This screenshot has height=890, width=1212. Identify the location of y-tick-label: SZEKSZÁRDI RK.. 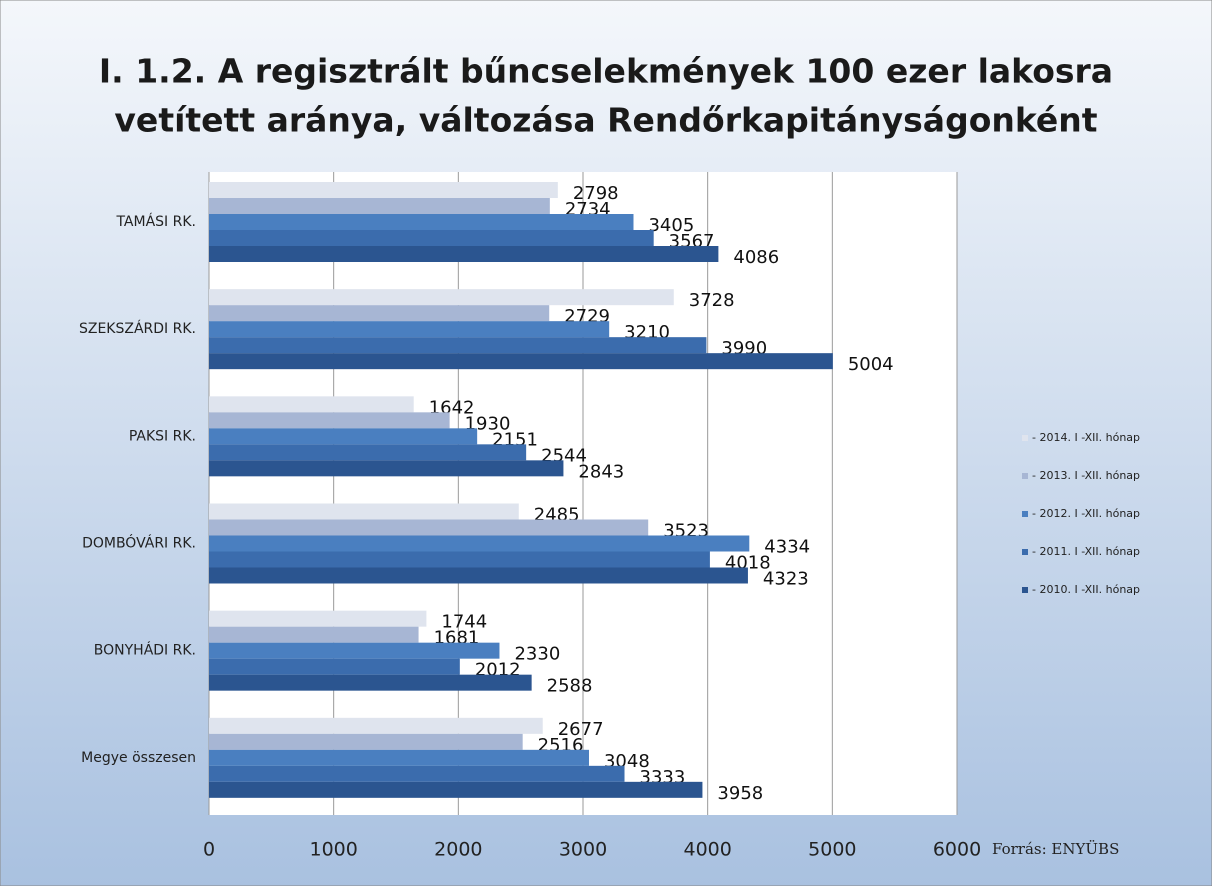
(137, 328).